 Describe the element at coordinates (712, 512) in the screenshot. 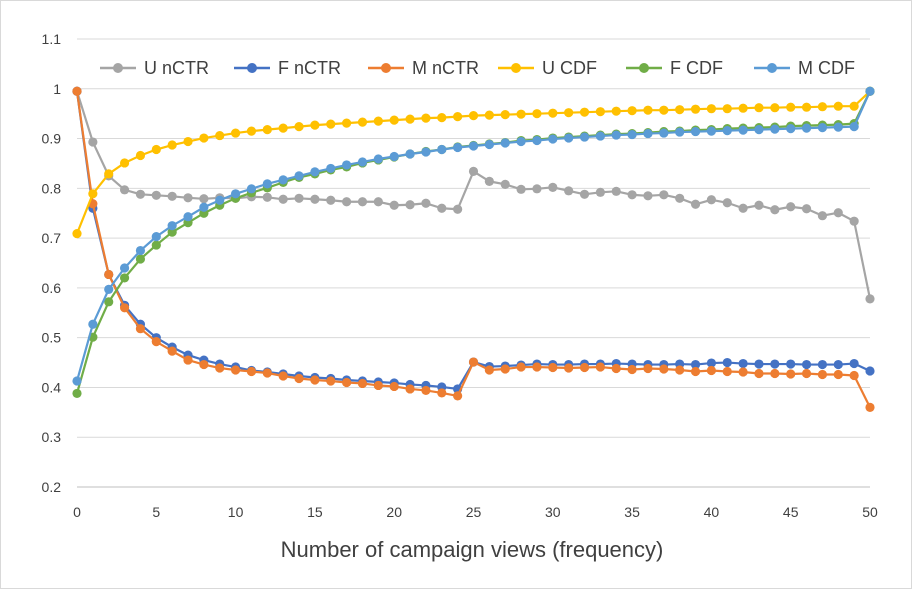

I see `x-tick-label: 40` at that location.